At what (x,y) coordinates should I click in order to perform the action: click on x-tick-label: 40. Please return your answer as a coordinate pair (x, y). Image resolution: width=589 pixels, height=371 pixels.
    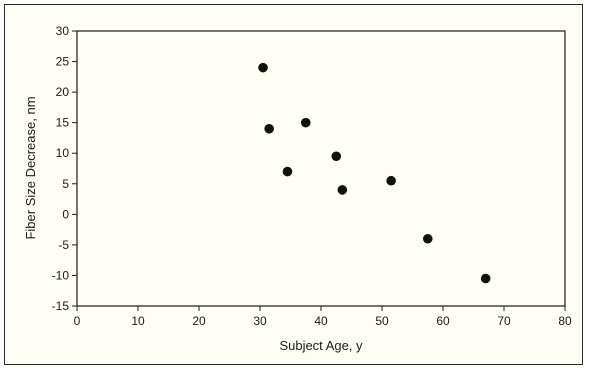
    Looking at the image, I should click on (321, 321).